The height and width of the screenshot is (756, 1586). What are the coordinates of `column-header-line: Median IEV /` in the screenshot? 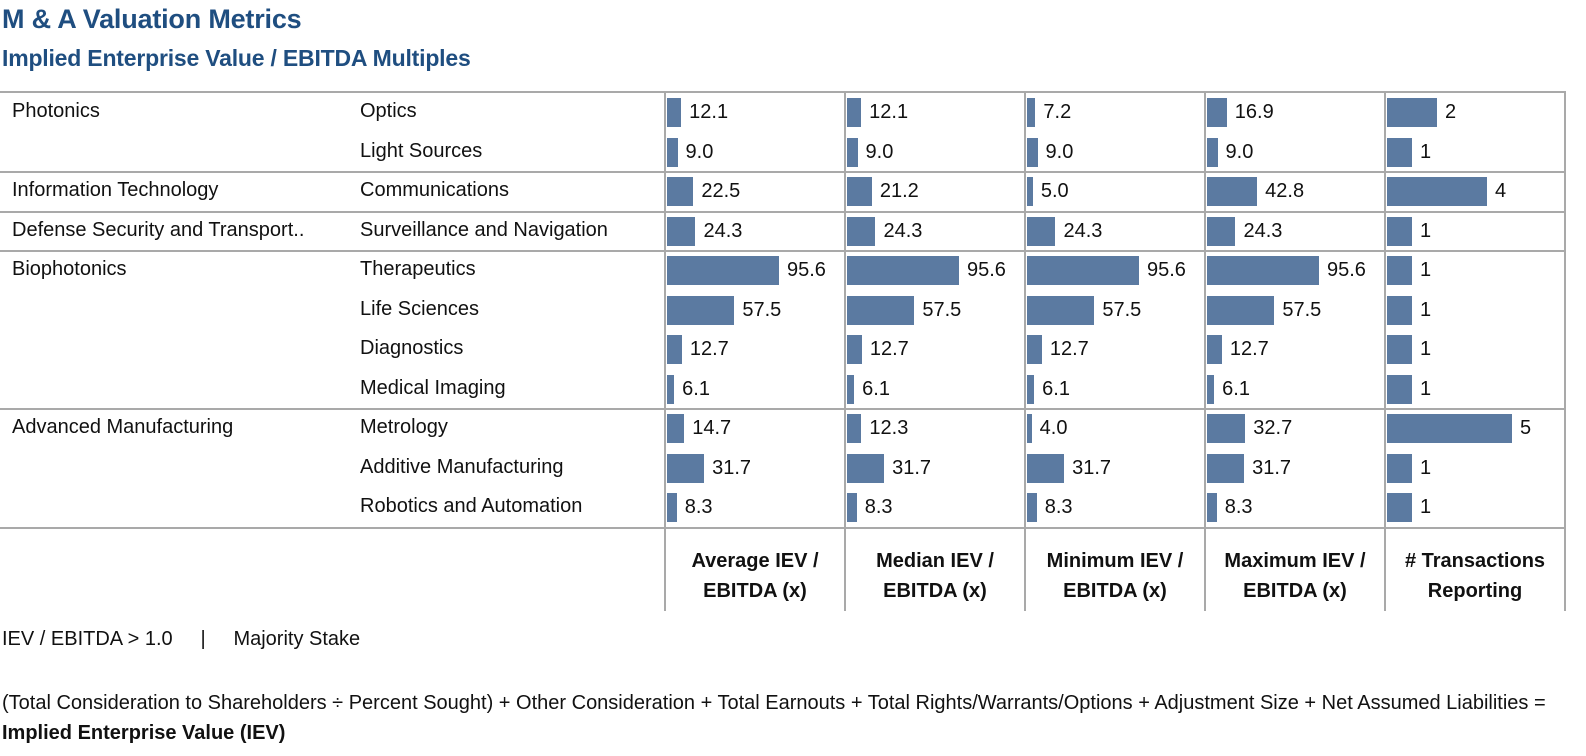 It's located at (935, 560).